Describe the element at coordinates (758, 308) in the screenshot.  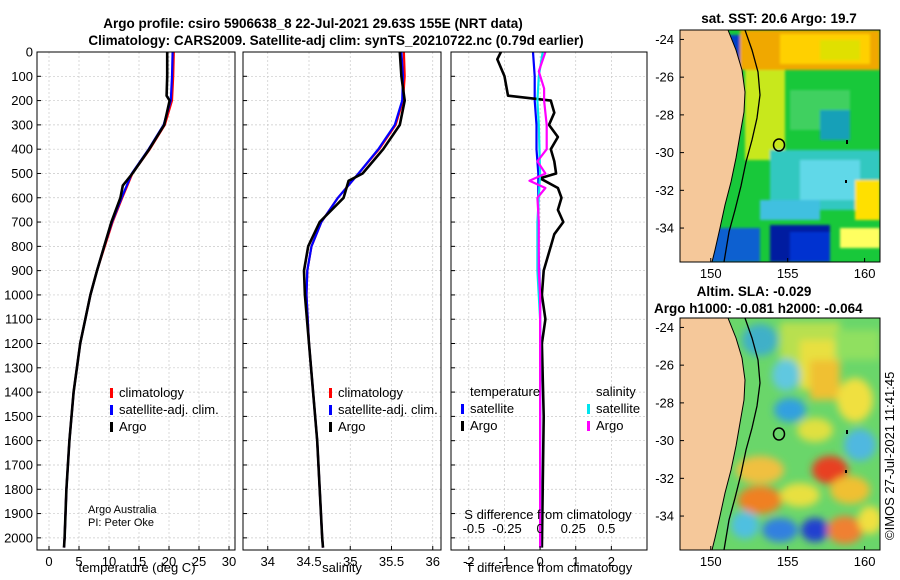
I see `sla-map-subtitle: Argo h1000: -0.081 h2000: -0.064` at that location.